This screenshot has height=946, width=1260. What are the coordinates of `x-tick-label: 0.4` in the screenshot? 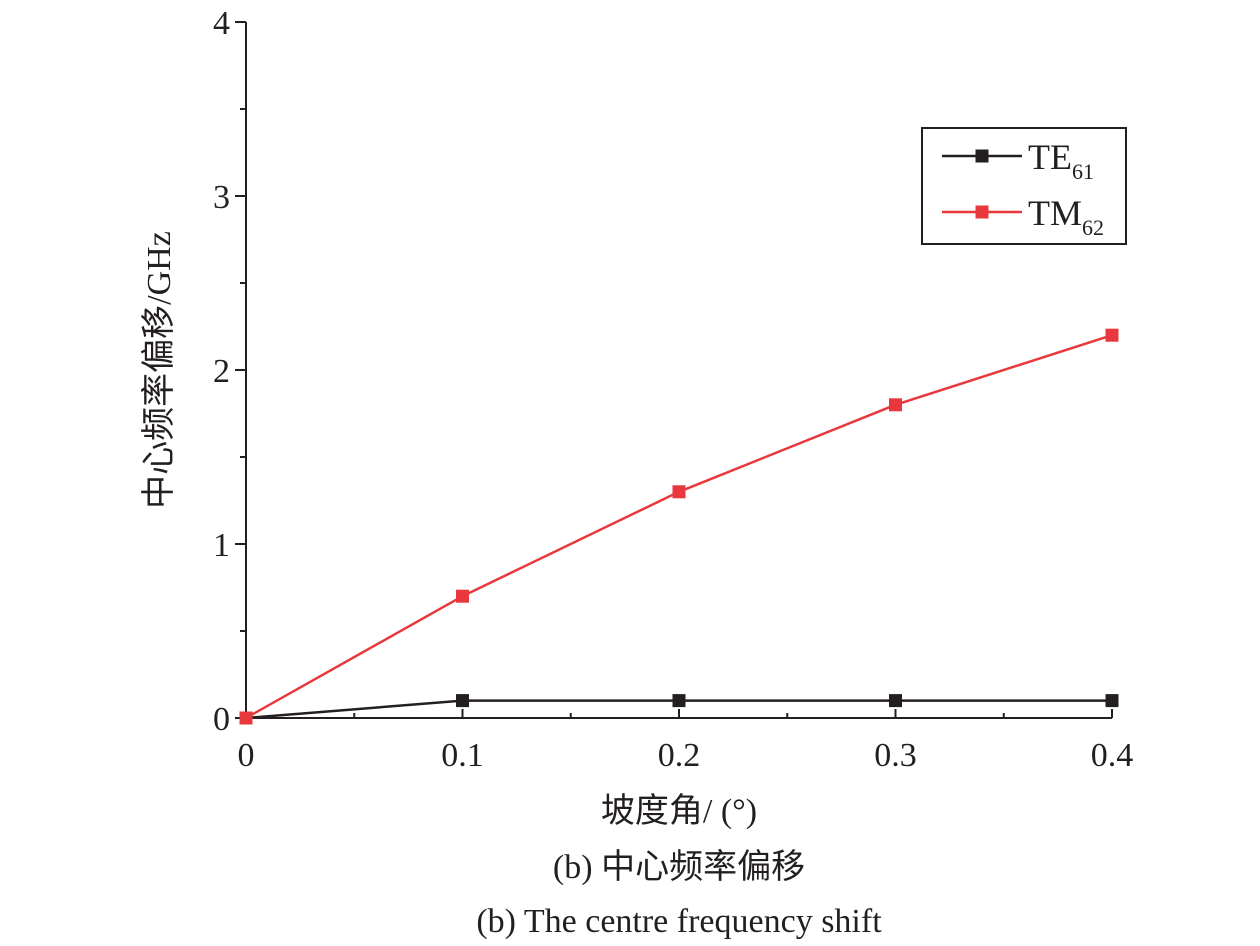 It's located at (1112, 755).